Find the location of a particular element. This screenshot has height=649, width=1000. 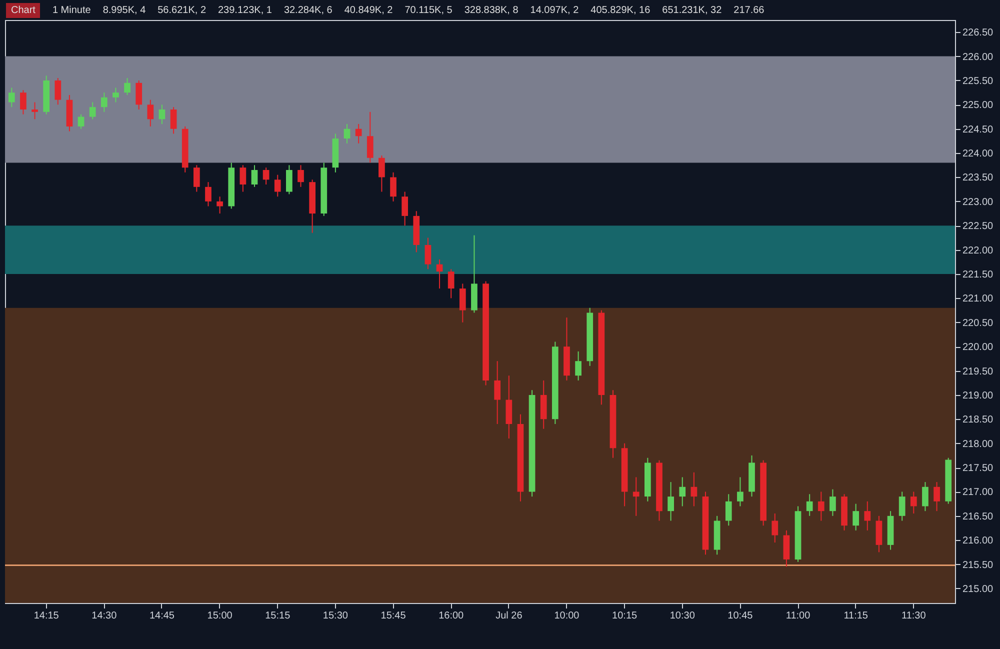

y-tick-label: 222.50 is located at coordinates (978, 226).